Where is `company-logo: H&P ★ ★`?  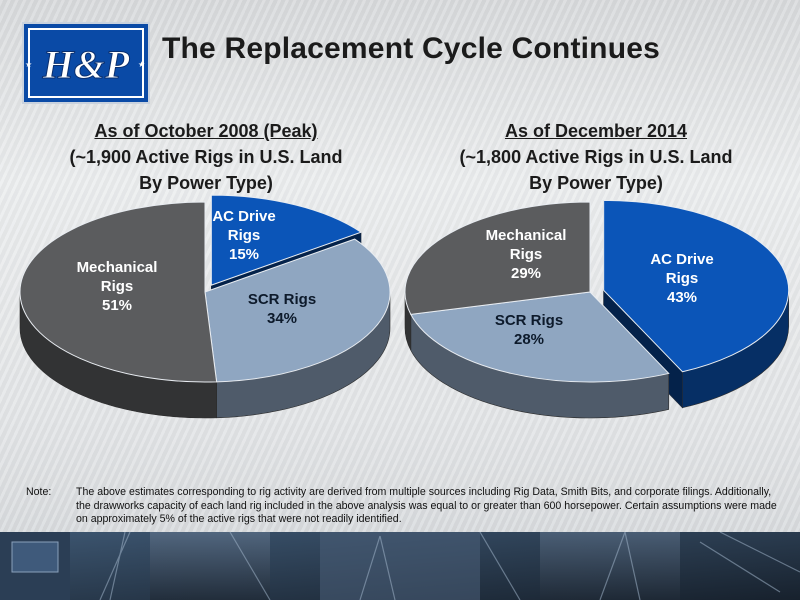
company-logo: H&P ★ ★ is located at coordinates (86, 63).